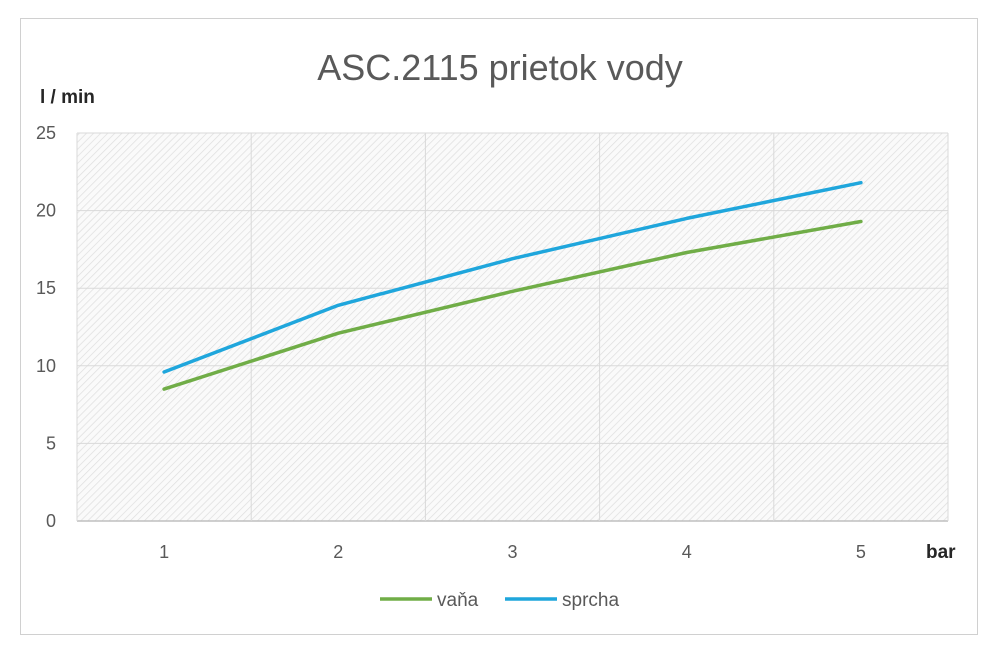 The image size is (1000, 658). What do you see at coordinates (590, 600) in the screenshot?
I see `legend-label: sprcha` at bounding box center [590, 600].